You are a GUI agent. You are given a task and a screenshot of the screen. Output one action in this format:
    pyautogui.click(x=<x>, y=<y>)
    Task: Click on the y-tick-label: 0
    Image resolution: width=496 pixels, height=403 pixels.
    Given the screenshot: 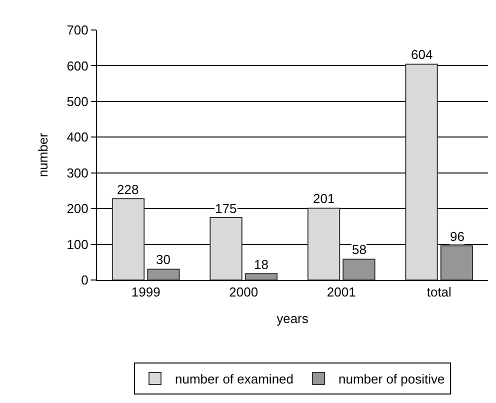 What is the action you would take?
    pyautogui.click(x=84, y=280)
    